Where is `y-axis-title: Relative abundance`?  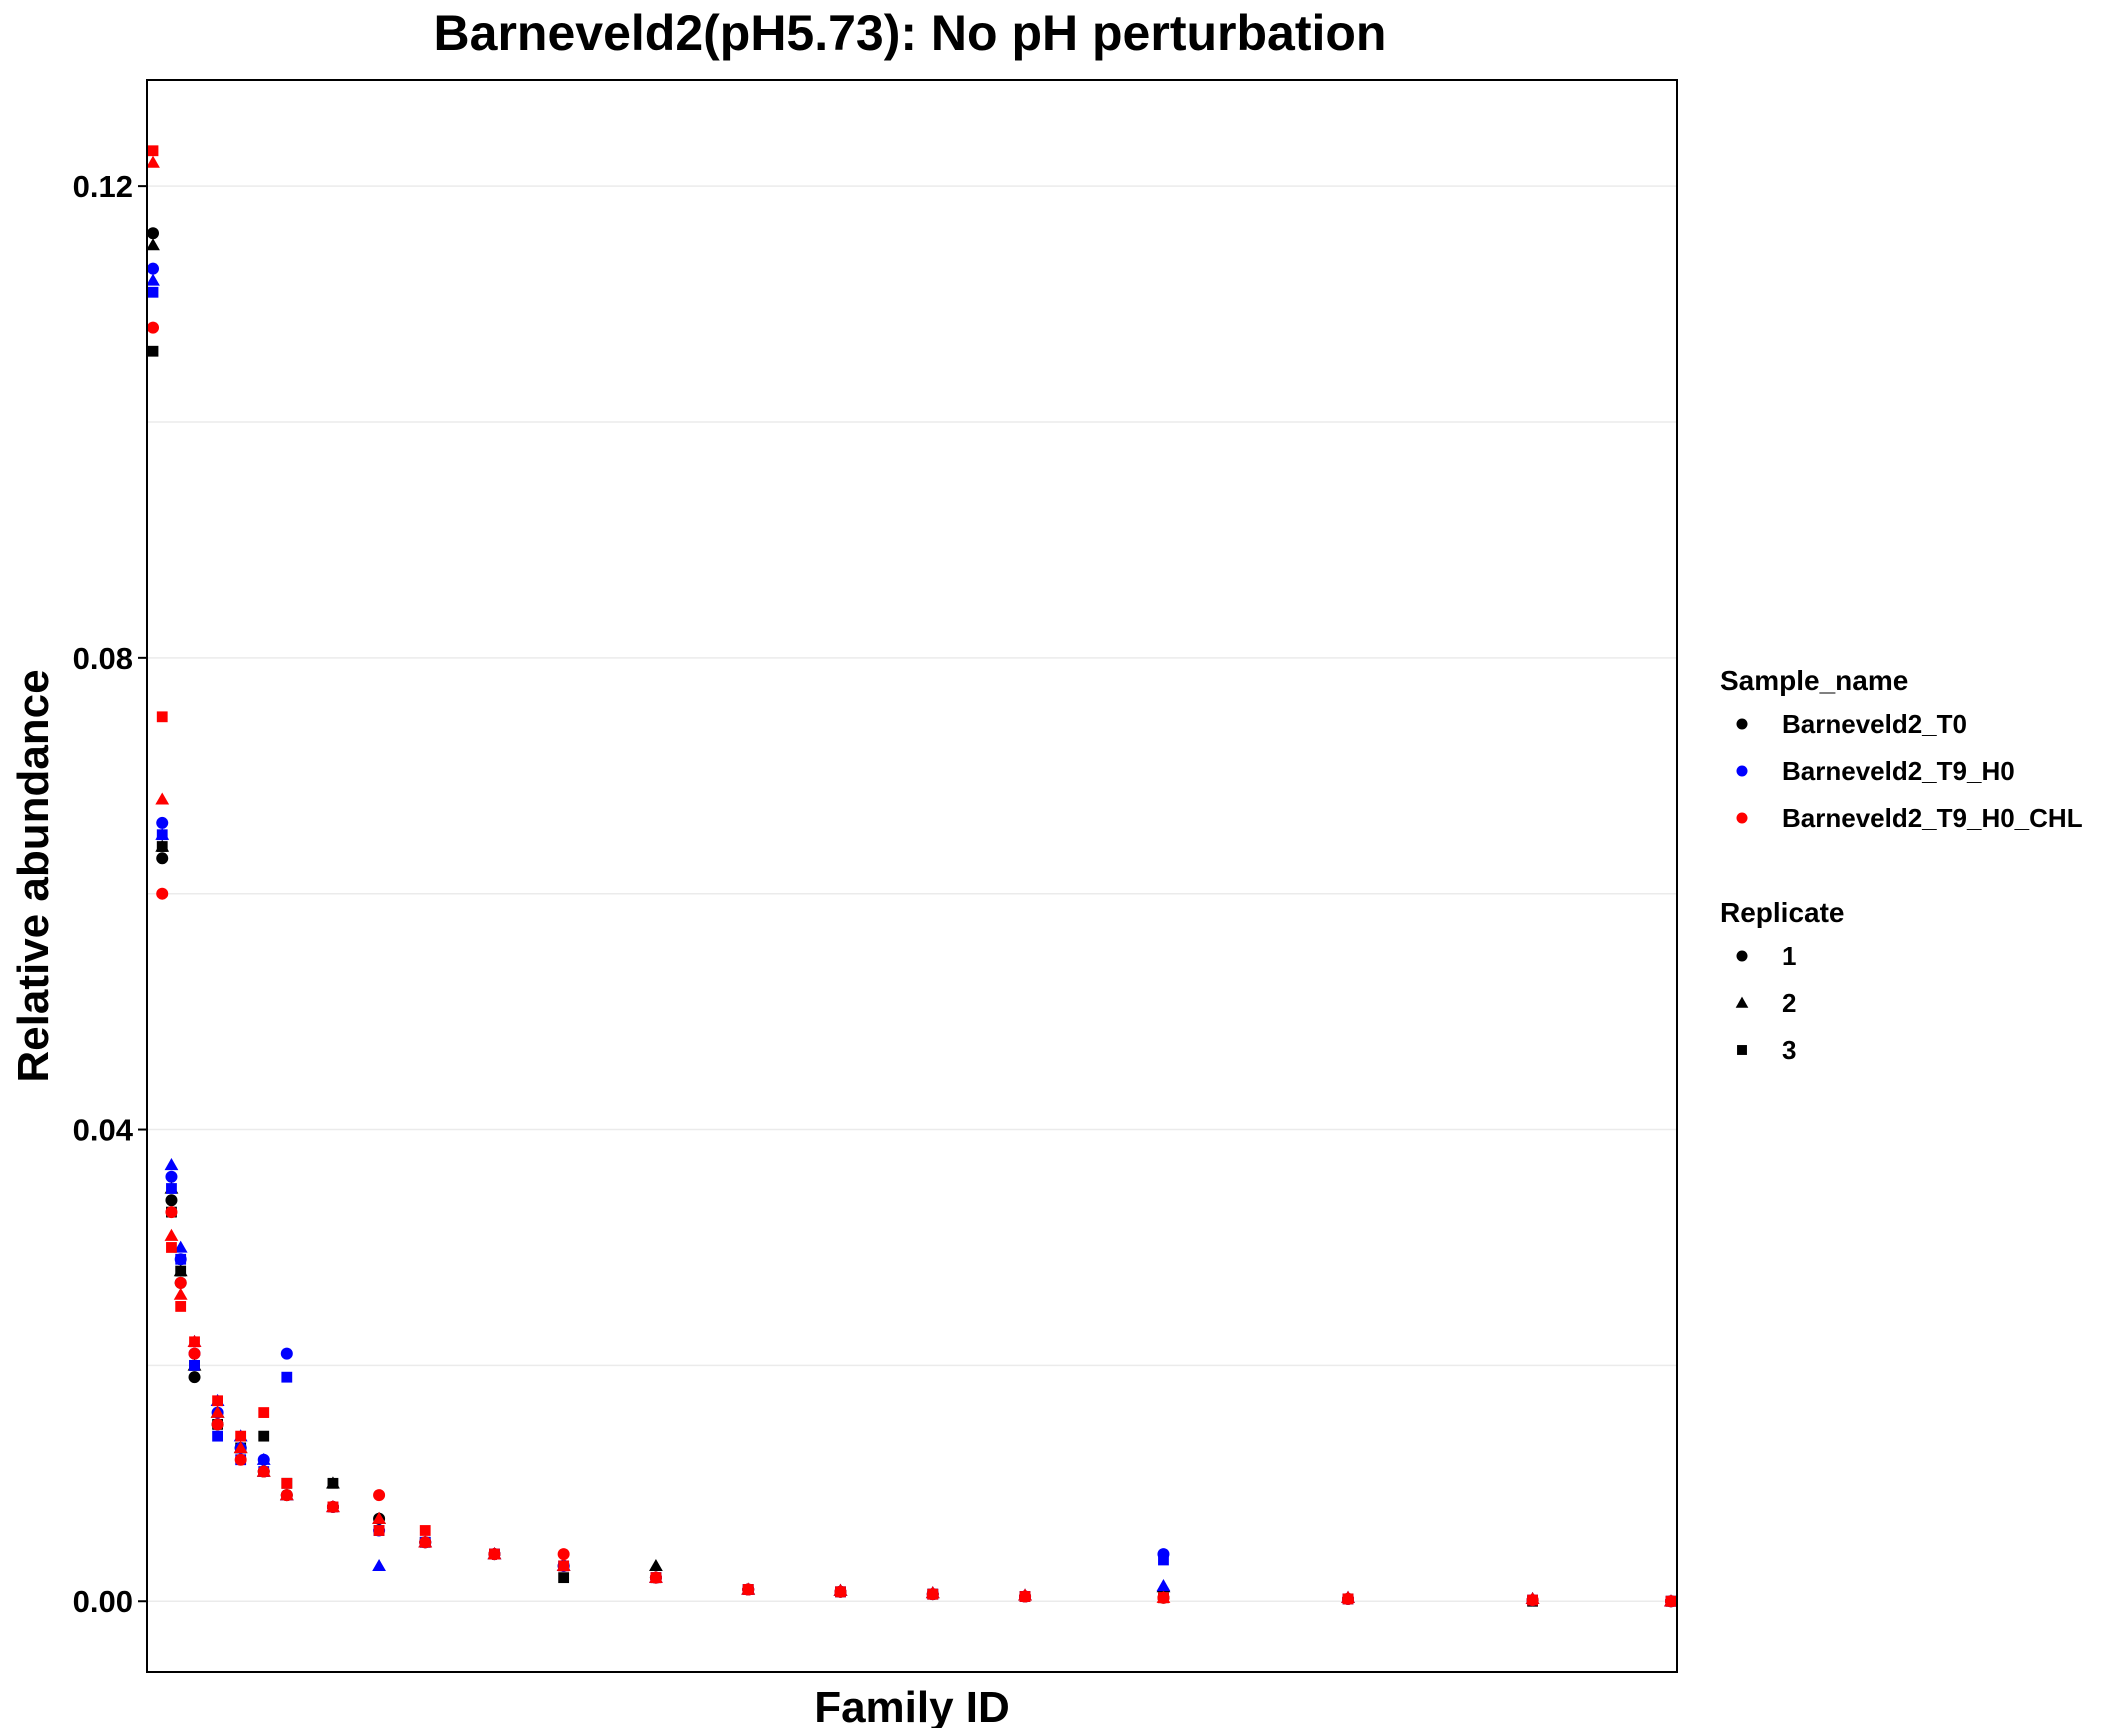
y-axis-title: Relative abundance is located at coordinates (33, 875).